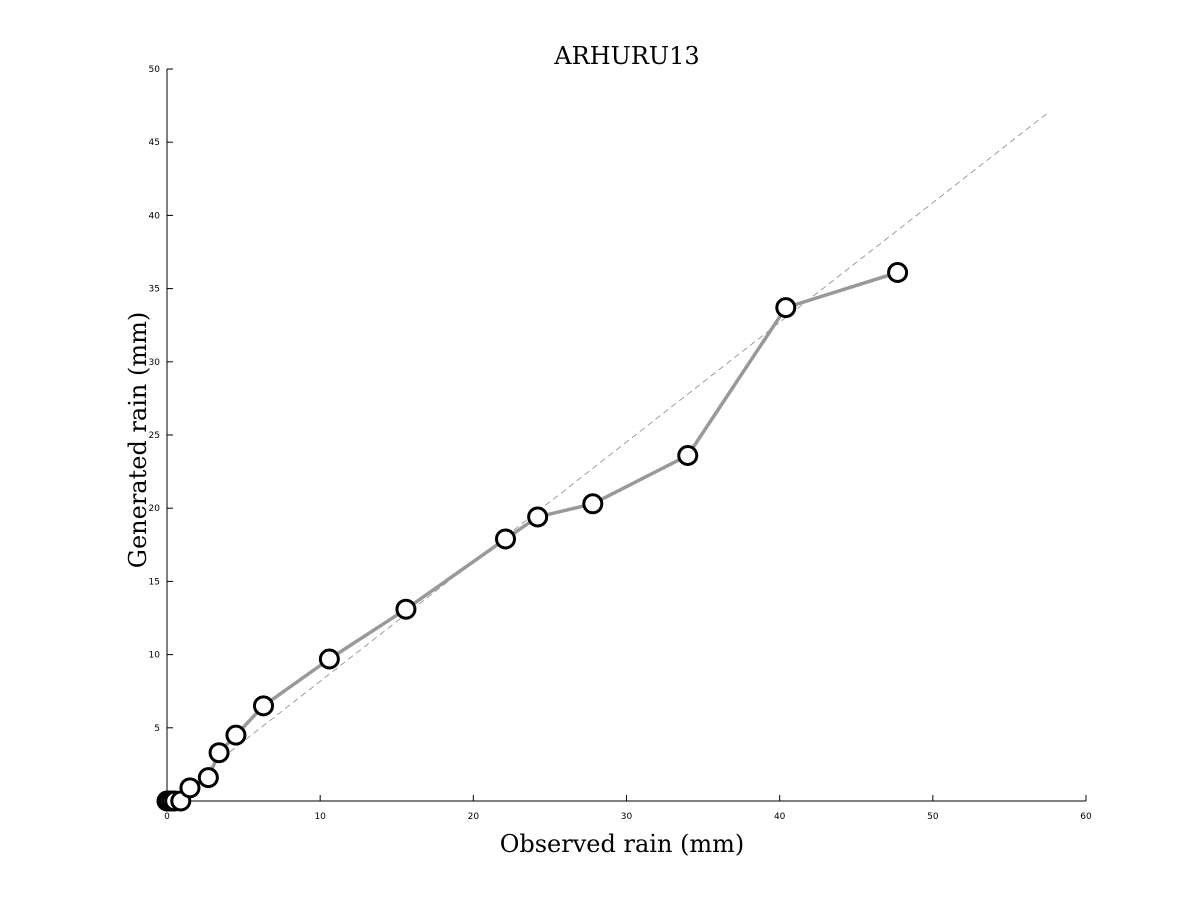 Image resolution: width=1200 pixels, height=900 pixels. What do you see at coordinates (154, 290) in the screenshot?
I see `y-tick-label: 35` at bounding box center [154, 290].